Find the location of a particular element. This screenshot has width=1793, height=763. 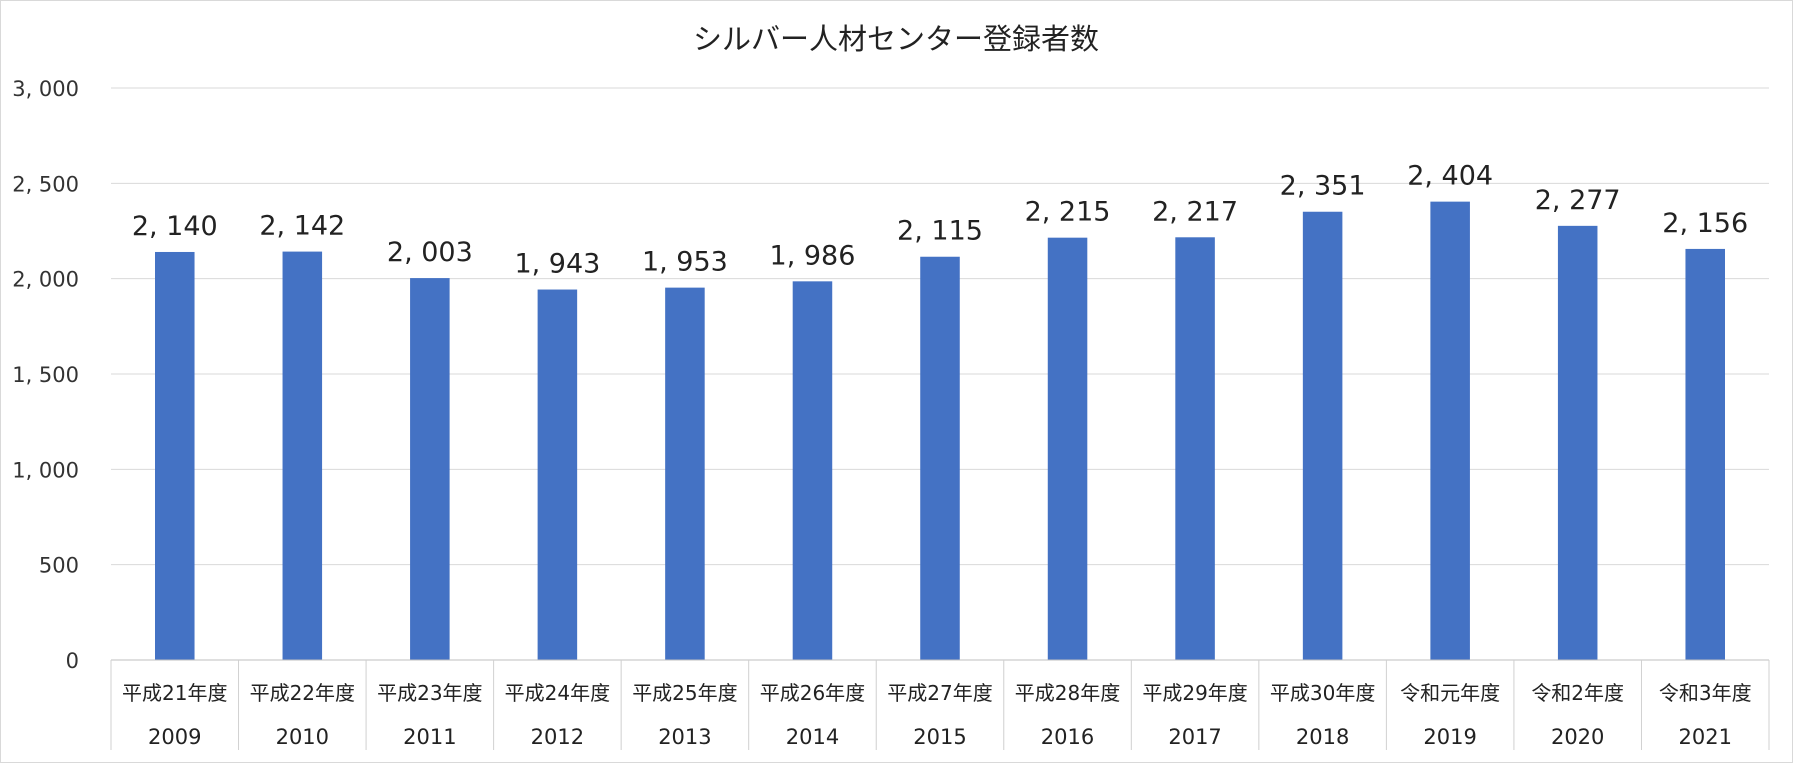

y-tick-label: 1, 500 is located at coordinates (45, 375).